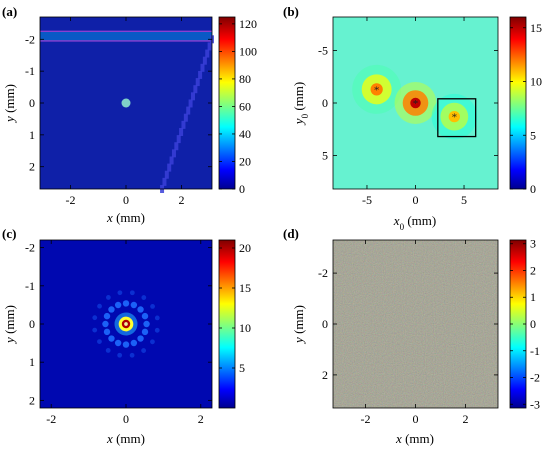  What do you see at coordinates (367, 200) in the screenshot?
I see `x-tick-label: -5` at bounding box center [367, 200].